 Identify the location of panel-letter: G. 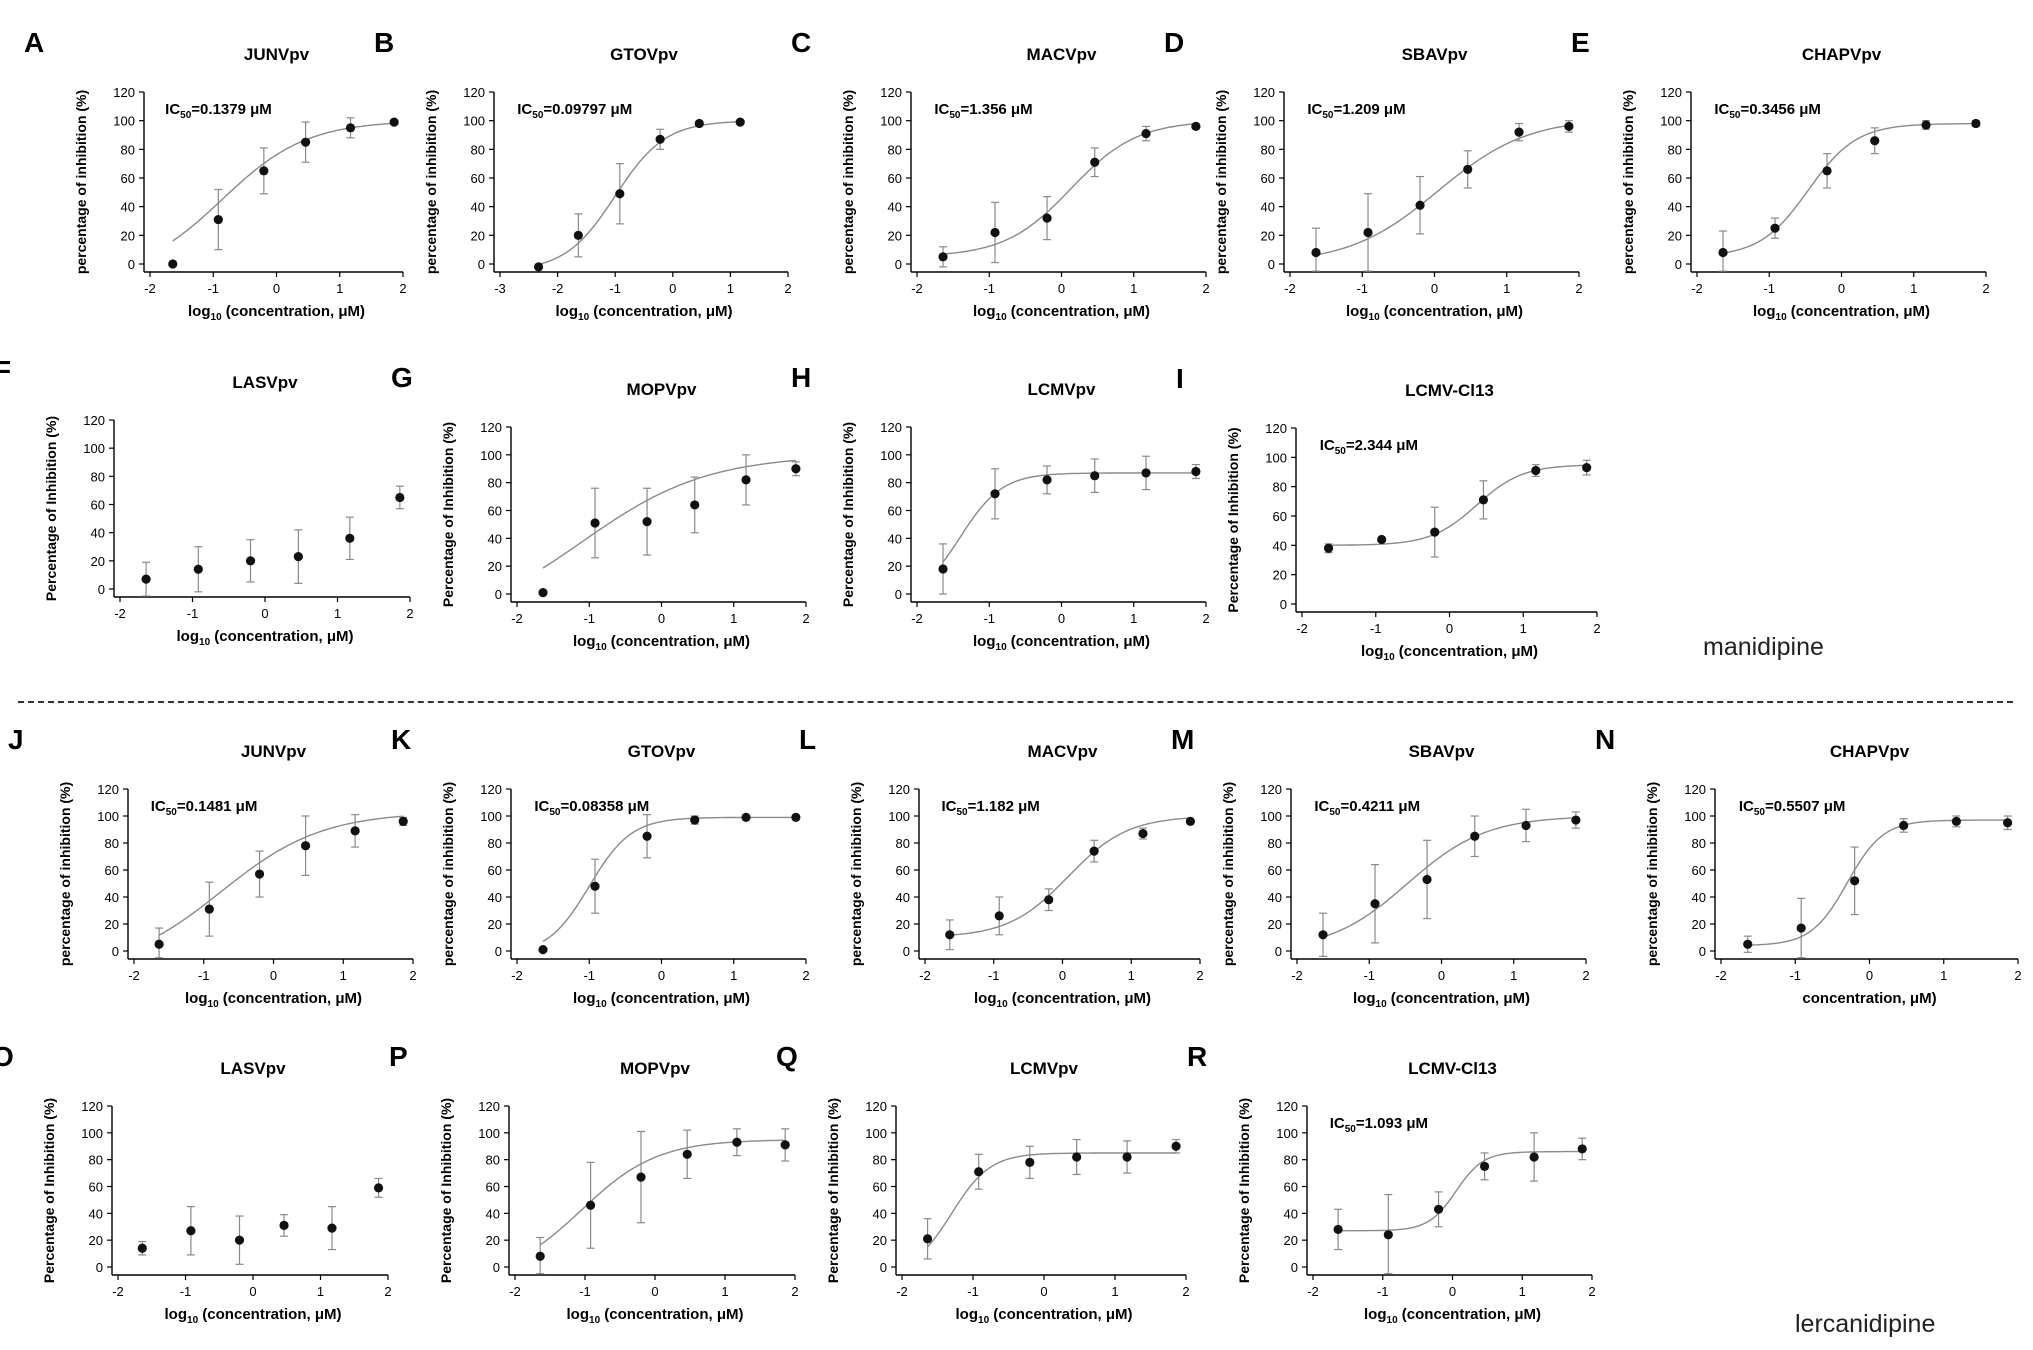
(402, 377).